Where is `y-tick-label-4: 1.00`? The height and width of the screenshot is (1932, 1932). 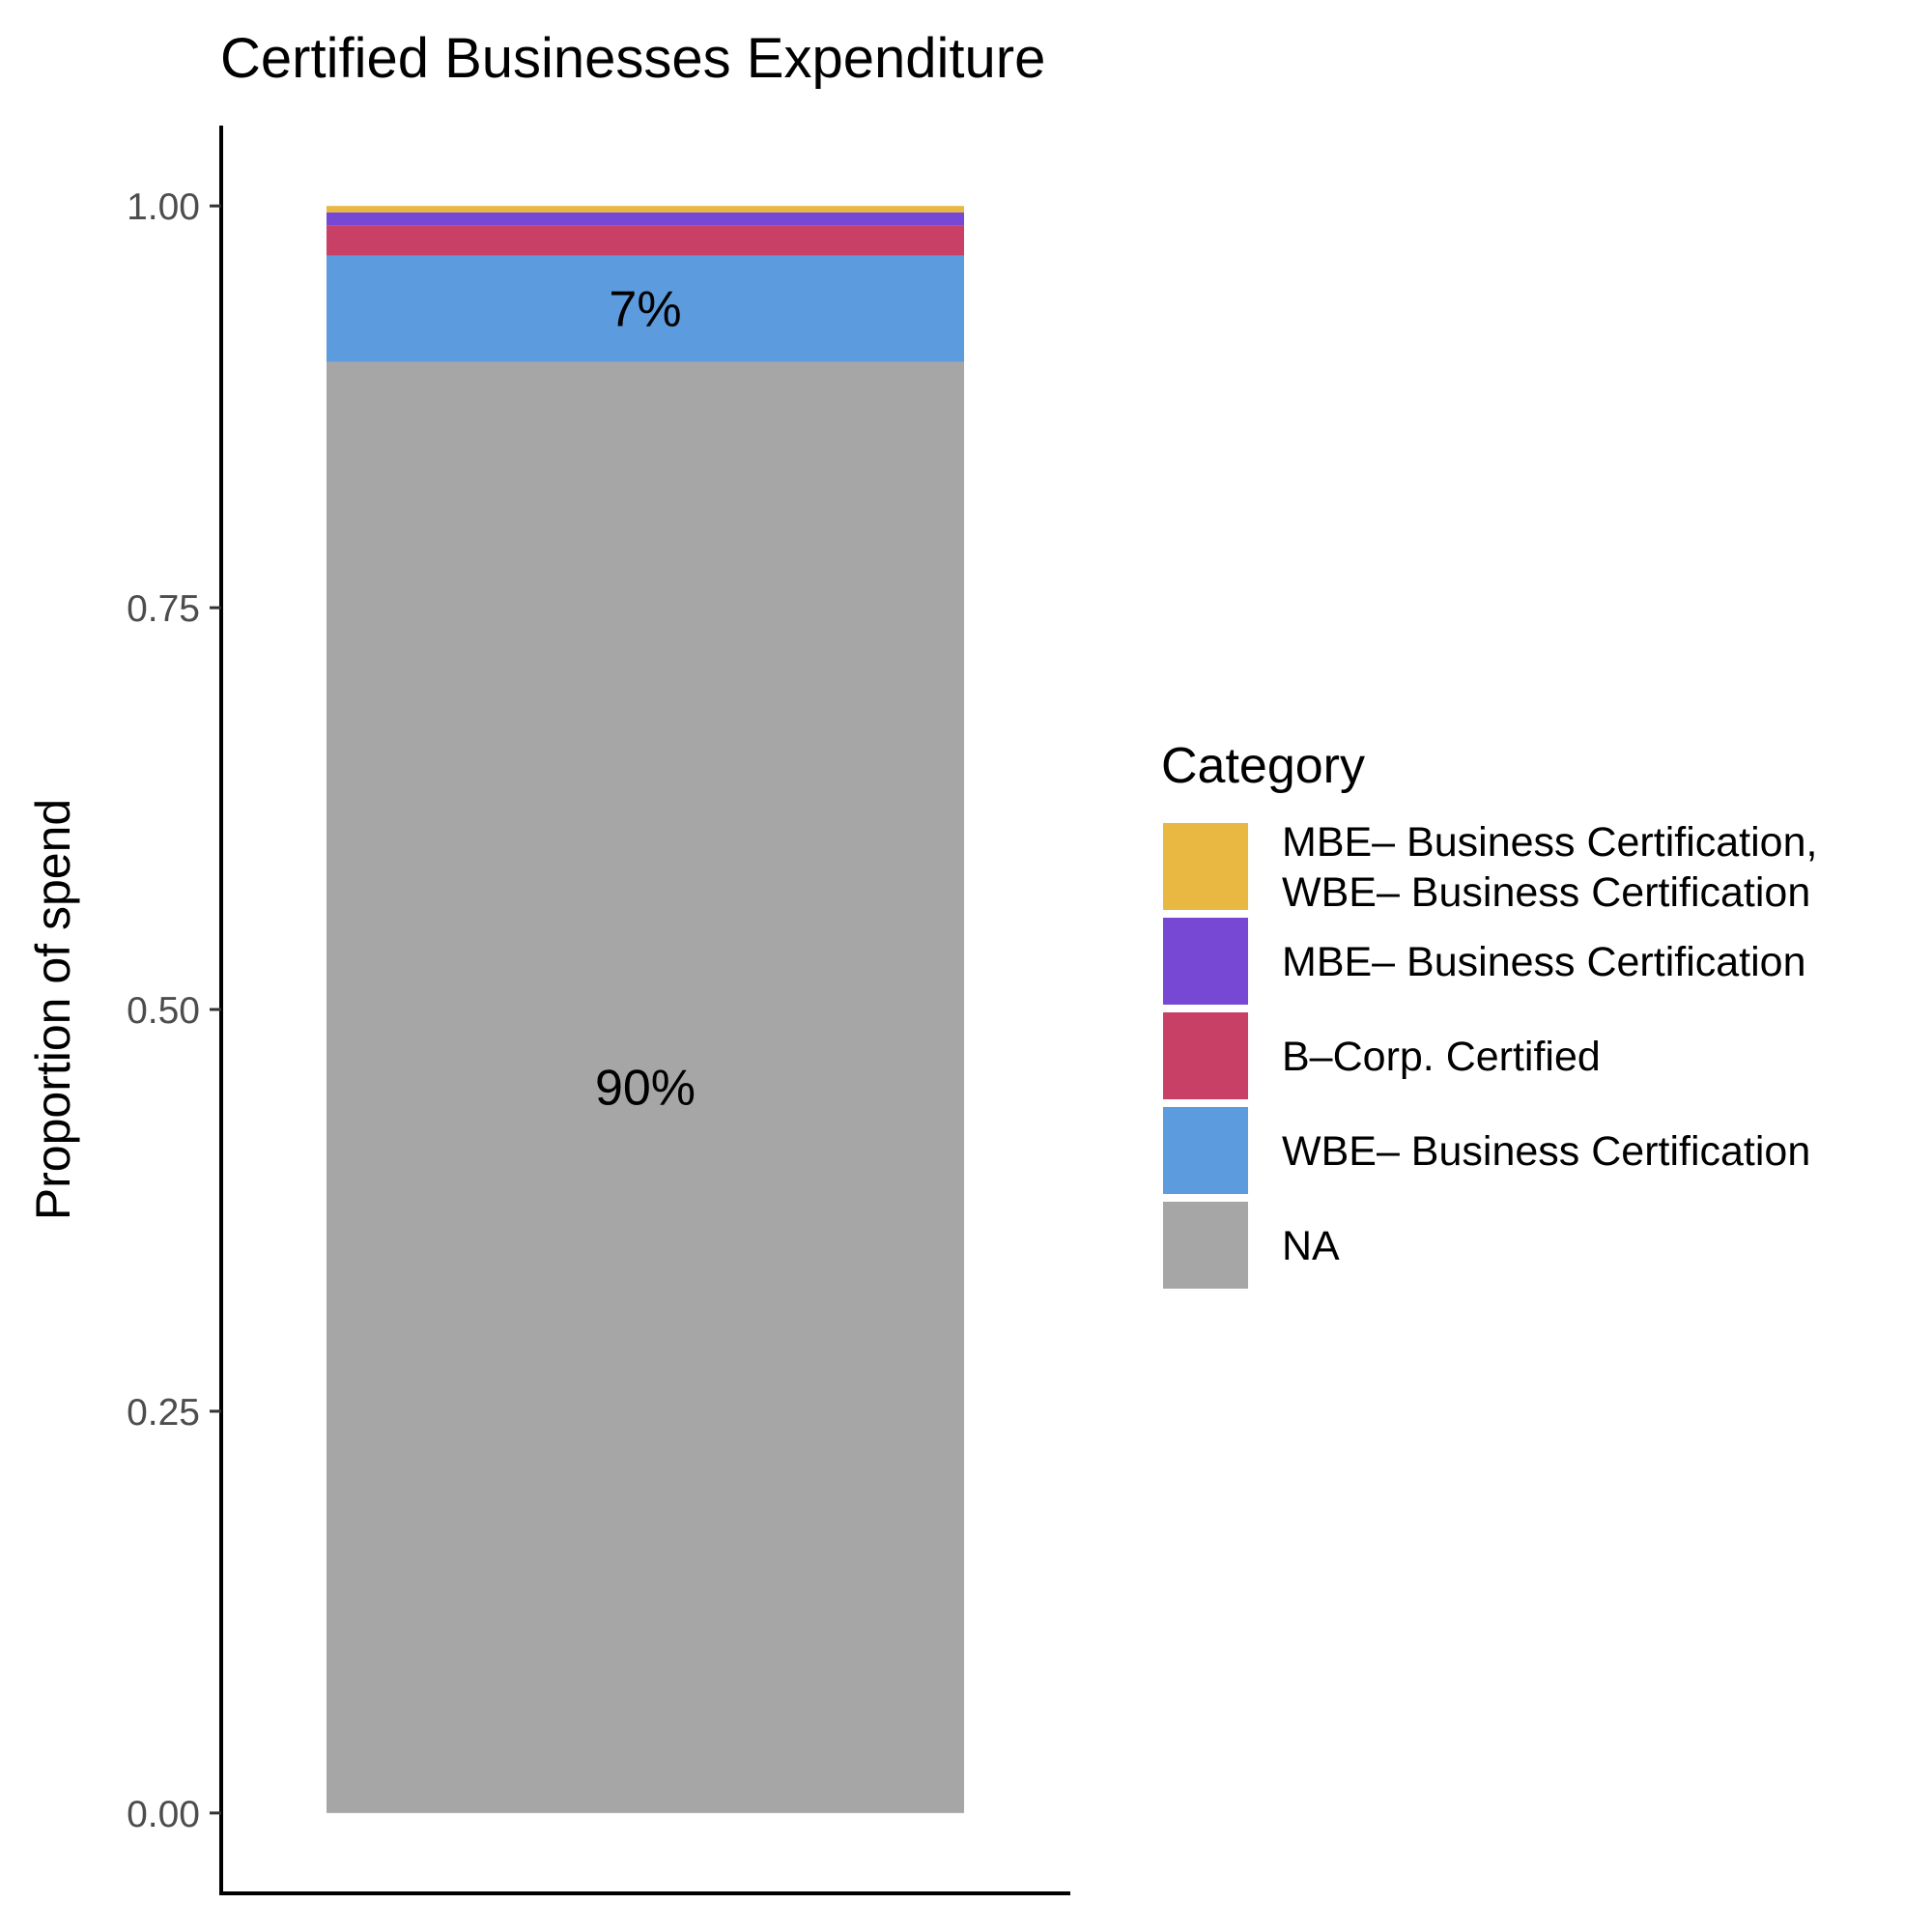 y-tick-label-4: 1.00 is located at coordinates (163, 207).